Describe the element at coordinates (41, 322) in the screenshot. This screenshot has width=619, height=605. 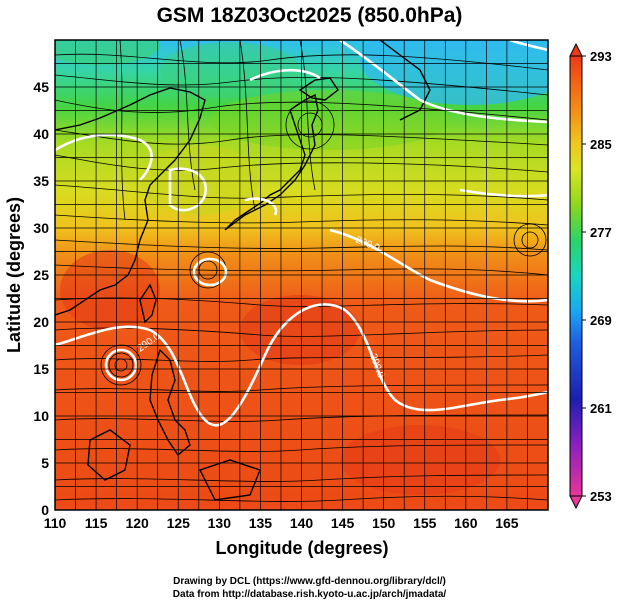
I see `y-tick-label: 20` at that location.